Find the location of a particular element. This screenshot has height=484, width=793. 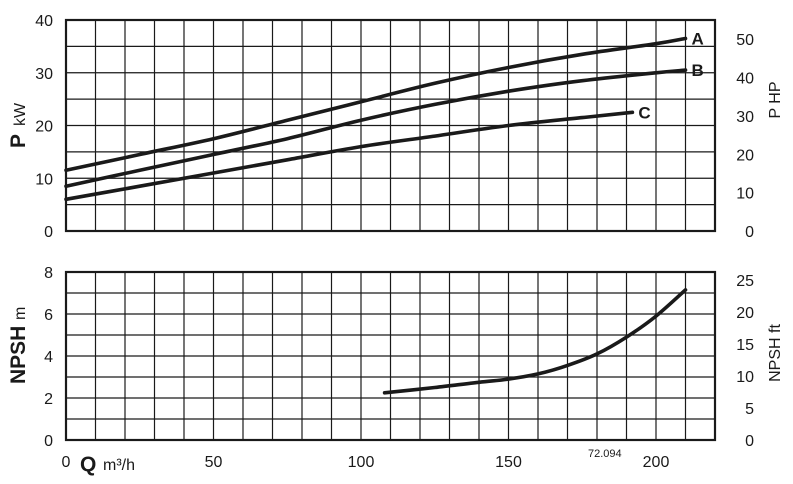

power-y-tick-label: 10 is located at coordinates (44, 179).